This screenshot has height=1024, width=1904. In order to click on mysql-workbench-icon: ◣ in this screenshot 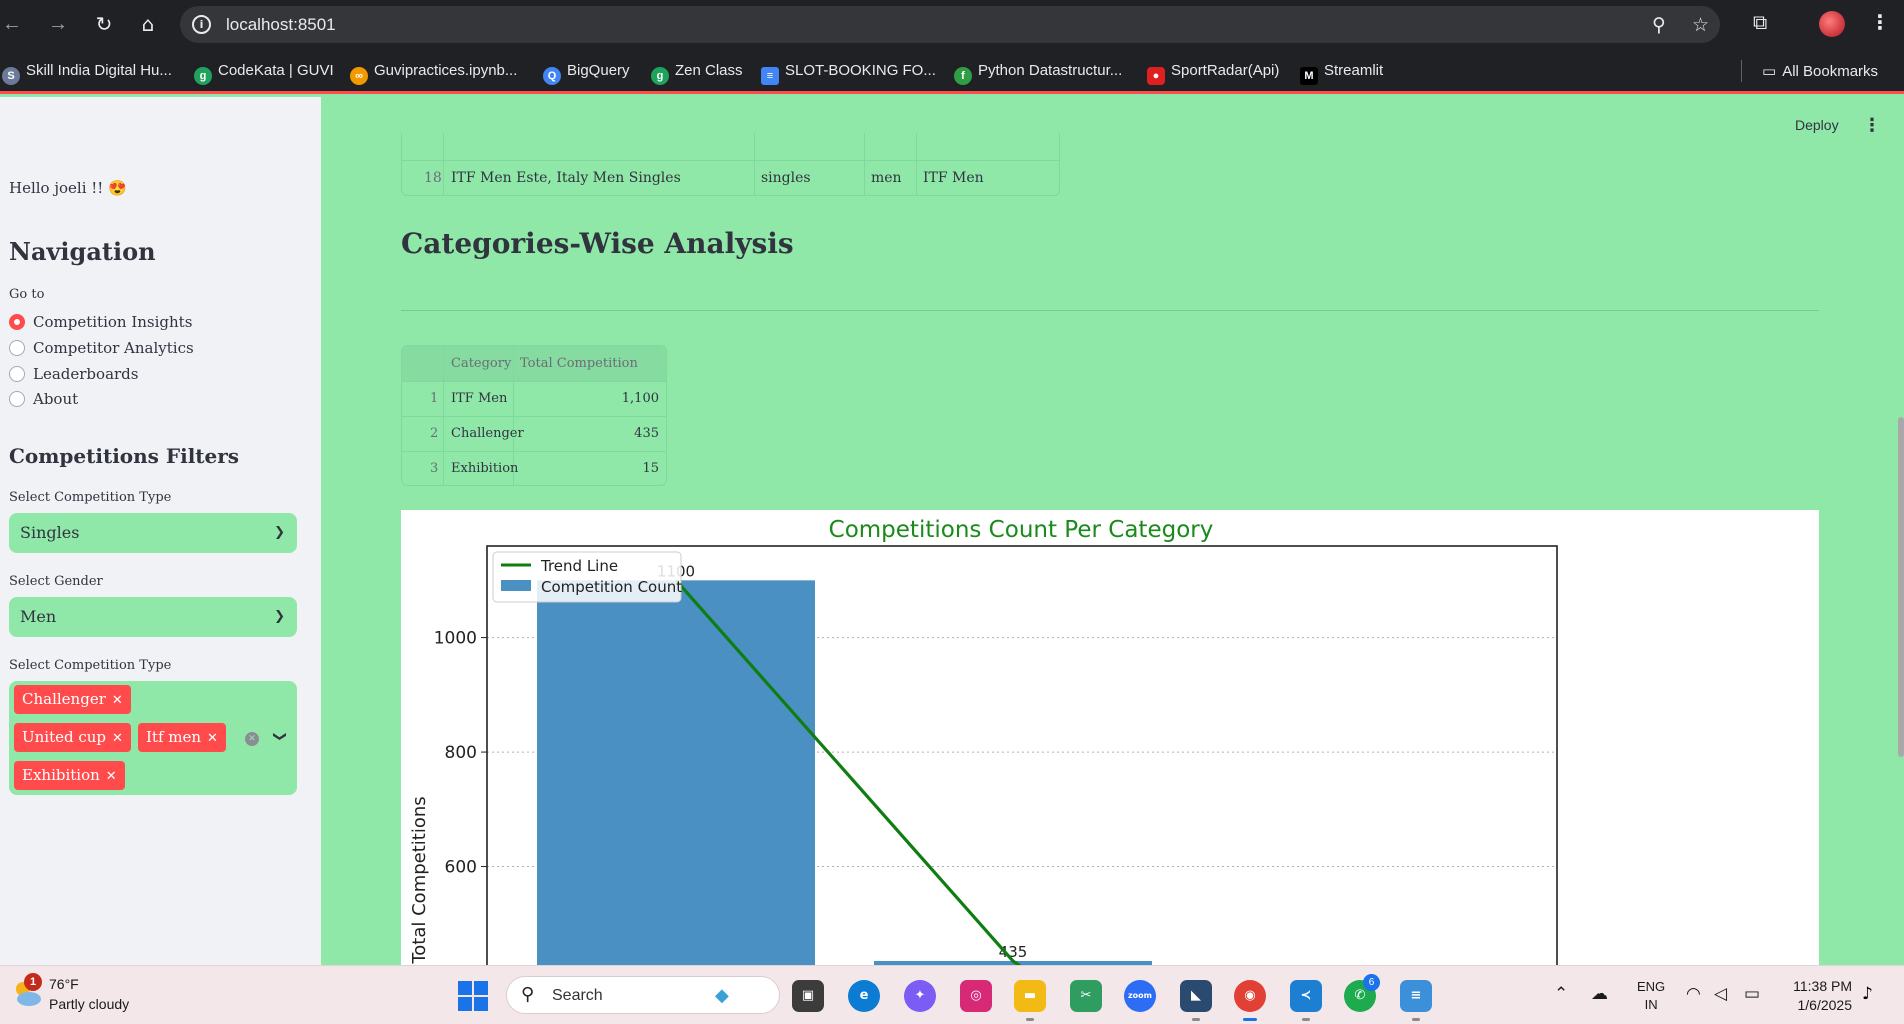, I will do `click(1196, 996)`.